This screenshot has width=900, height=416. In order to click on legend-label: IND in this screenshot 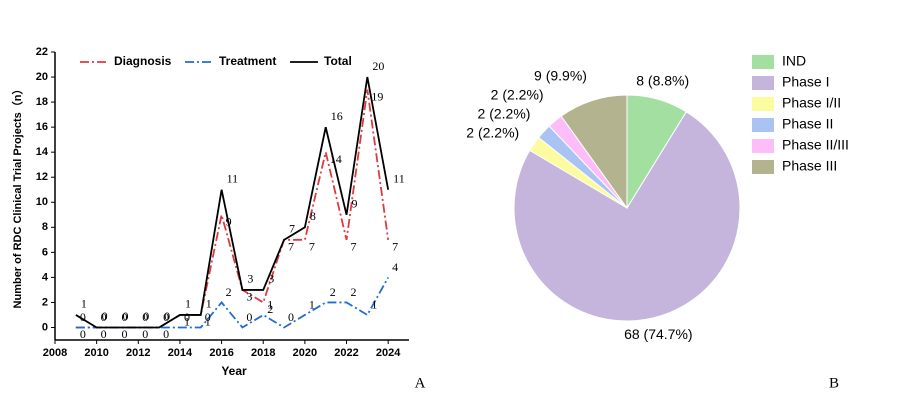, I will do `click(794, 61)`.